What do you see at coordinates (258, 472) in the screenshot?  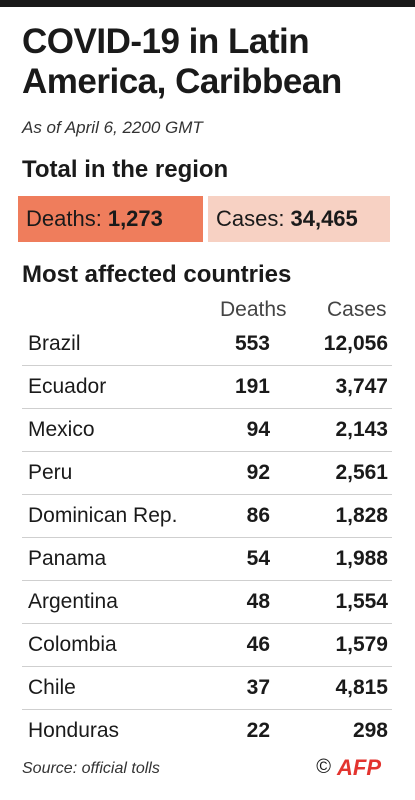 I see `country-deaths: 92` at bounding box center [258, 472].